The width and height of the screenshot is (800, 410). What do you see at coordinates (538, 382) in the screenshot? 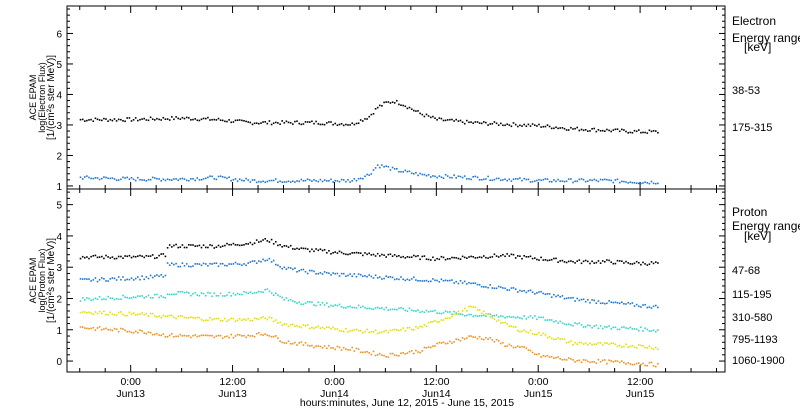
I see `x-tick-label: 0:00` at bounding box center [538, 382].